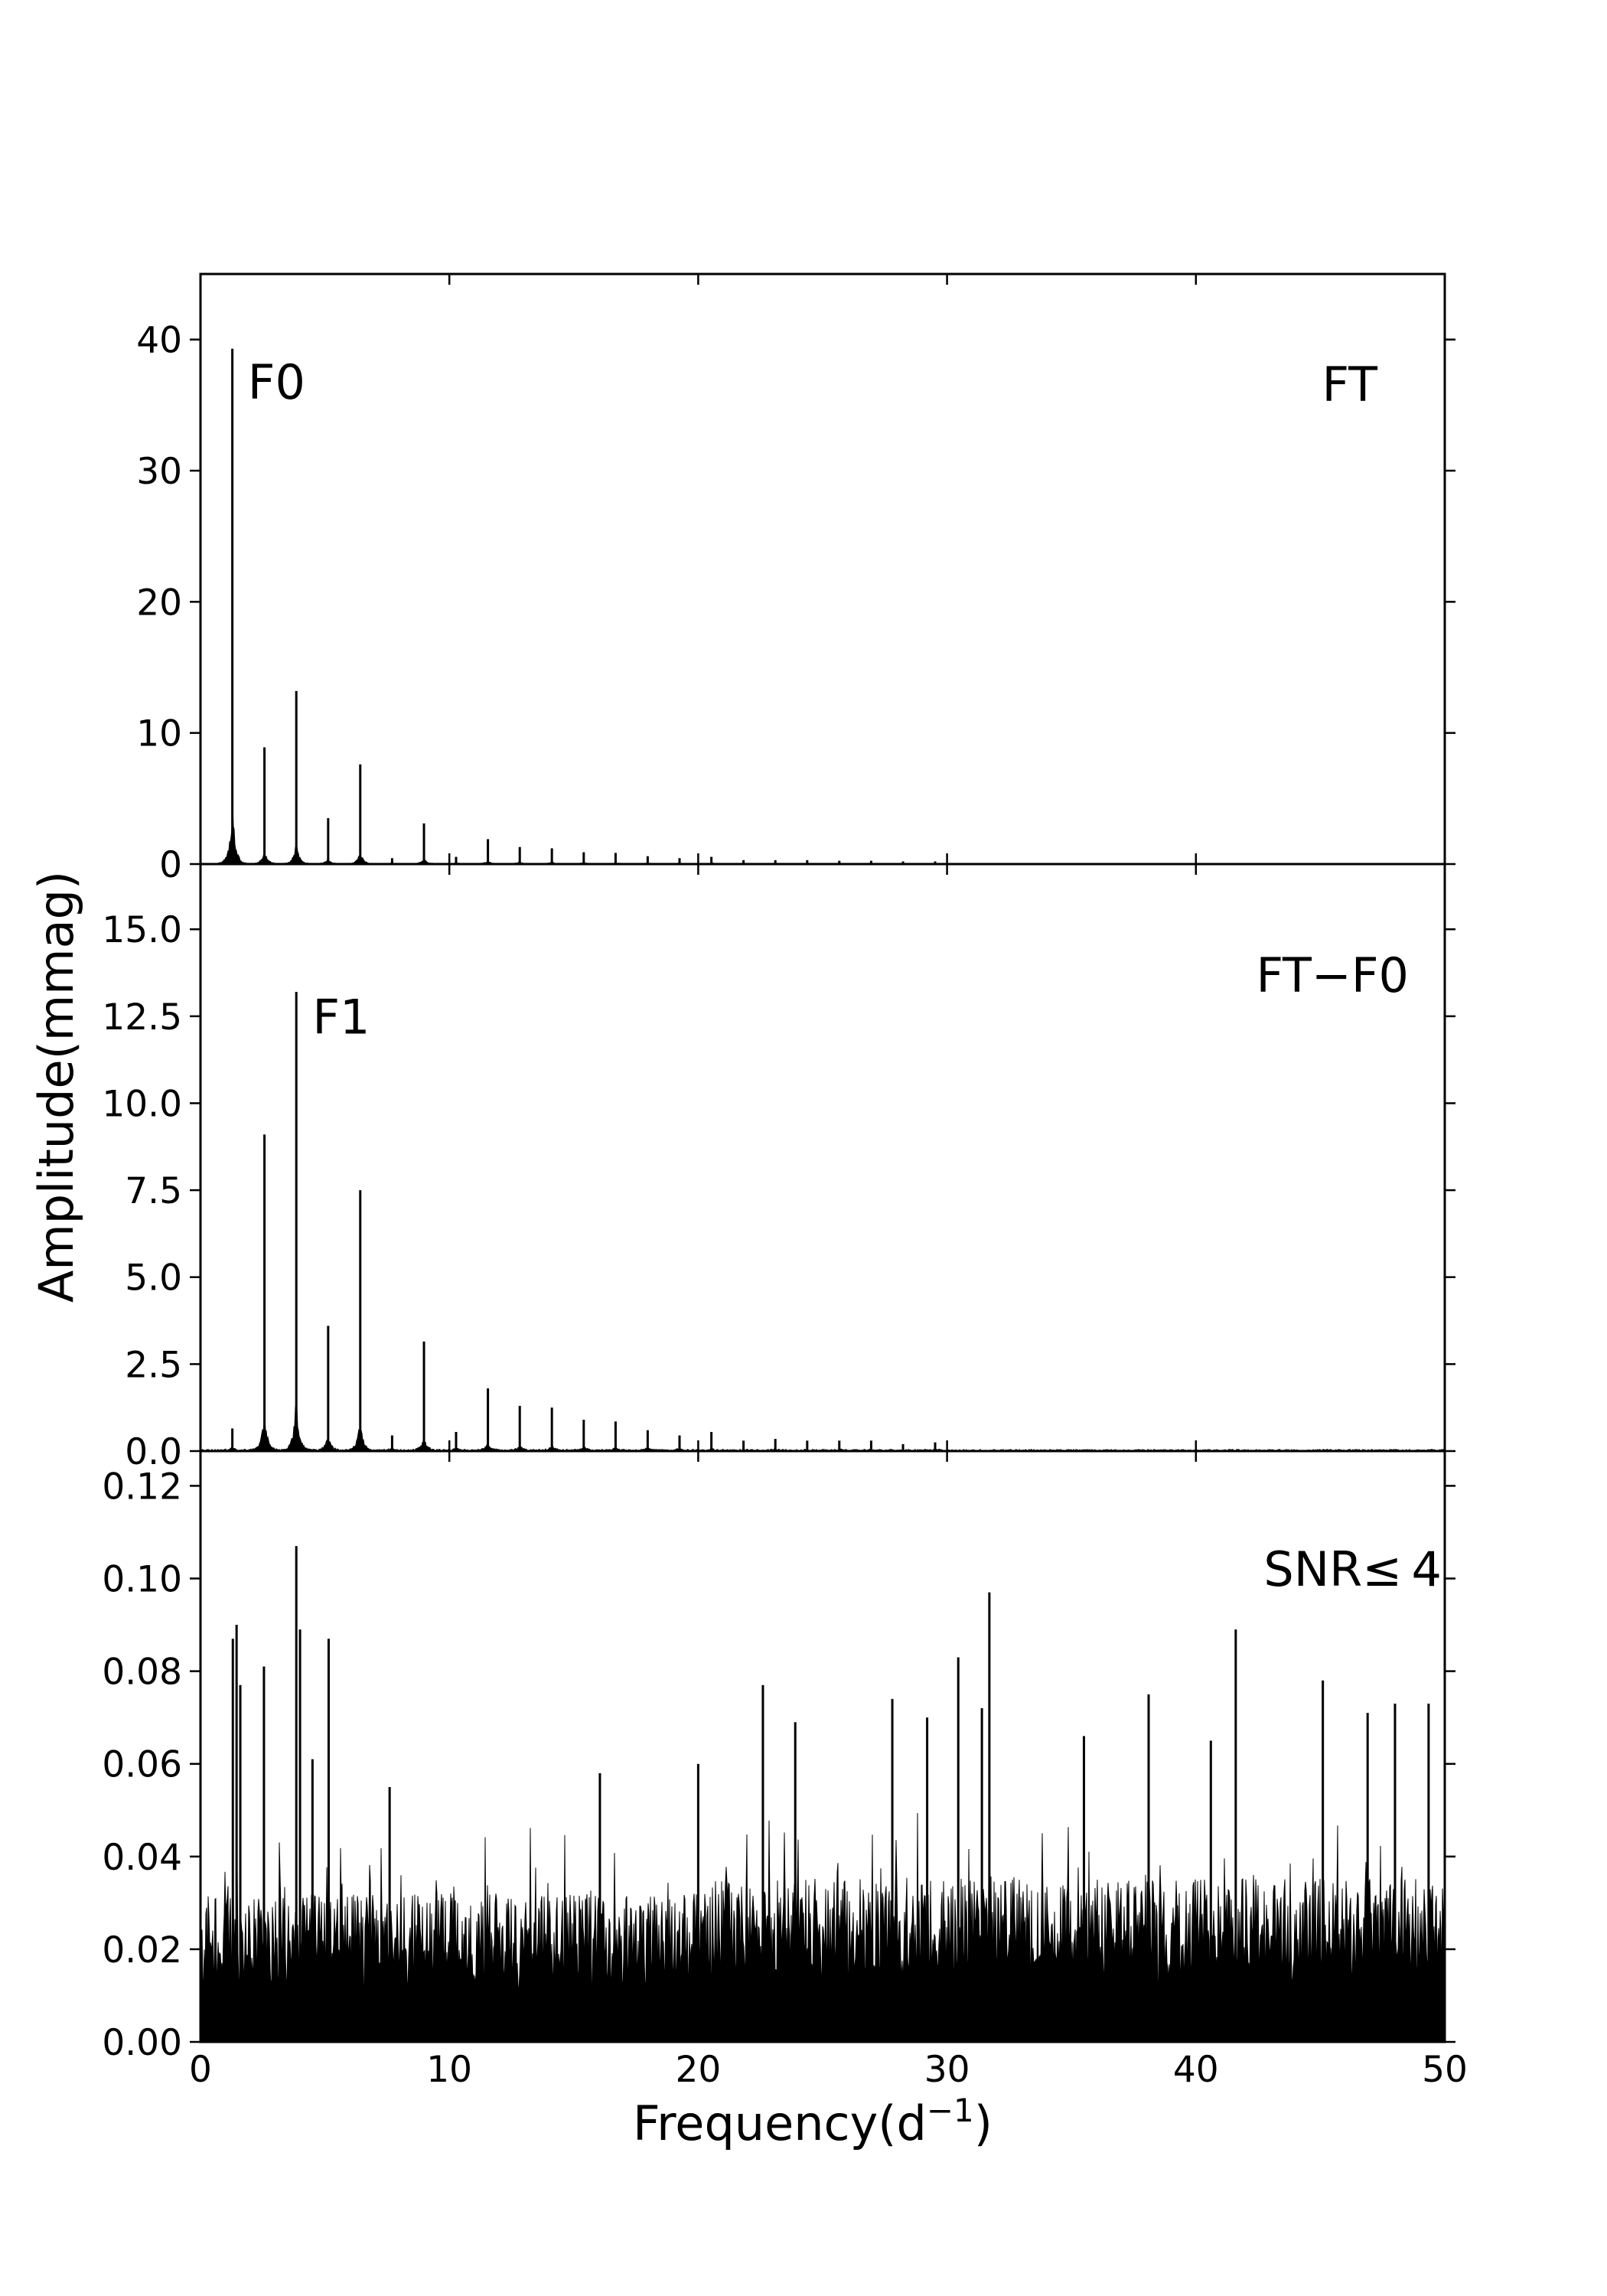  Describe the element at coordinates (159, 734) in the screenshot. I see `y-tick-label-ft-1: 10` at that location.